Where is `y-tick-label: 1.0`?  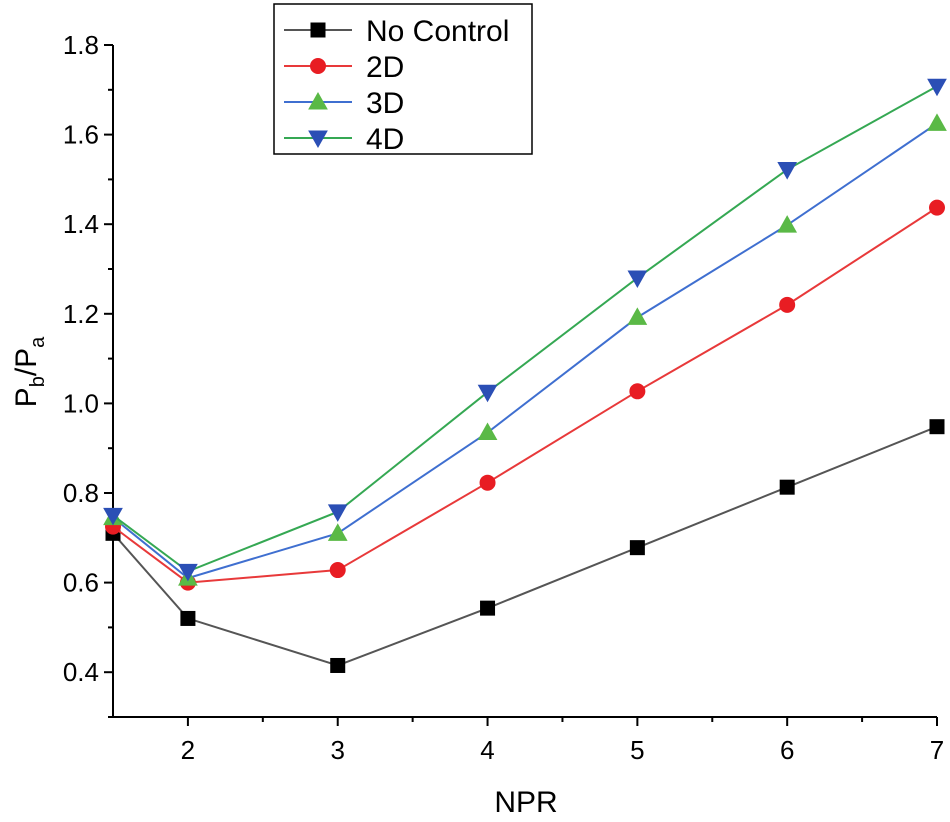
y-tick-label: 1.0 is located at coordinates (81, 403).